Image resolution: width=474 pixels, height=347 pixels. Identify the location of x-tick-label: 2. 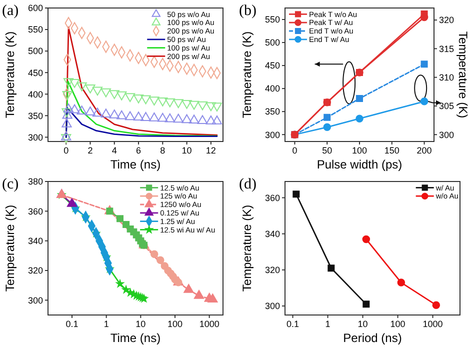
(90, 151).